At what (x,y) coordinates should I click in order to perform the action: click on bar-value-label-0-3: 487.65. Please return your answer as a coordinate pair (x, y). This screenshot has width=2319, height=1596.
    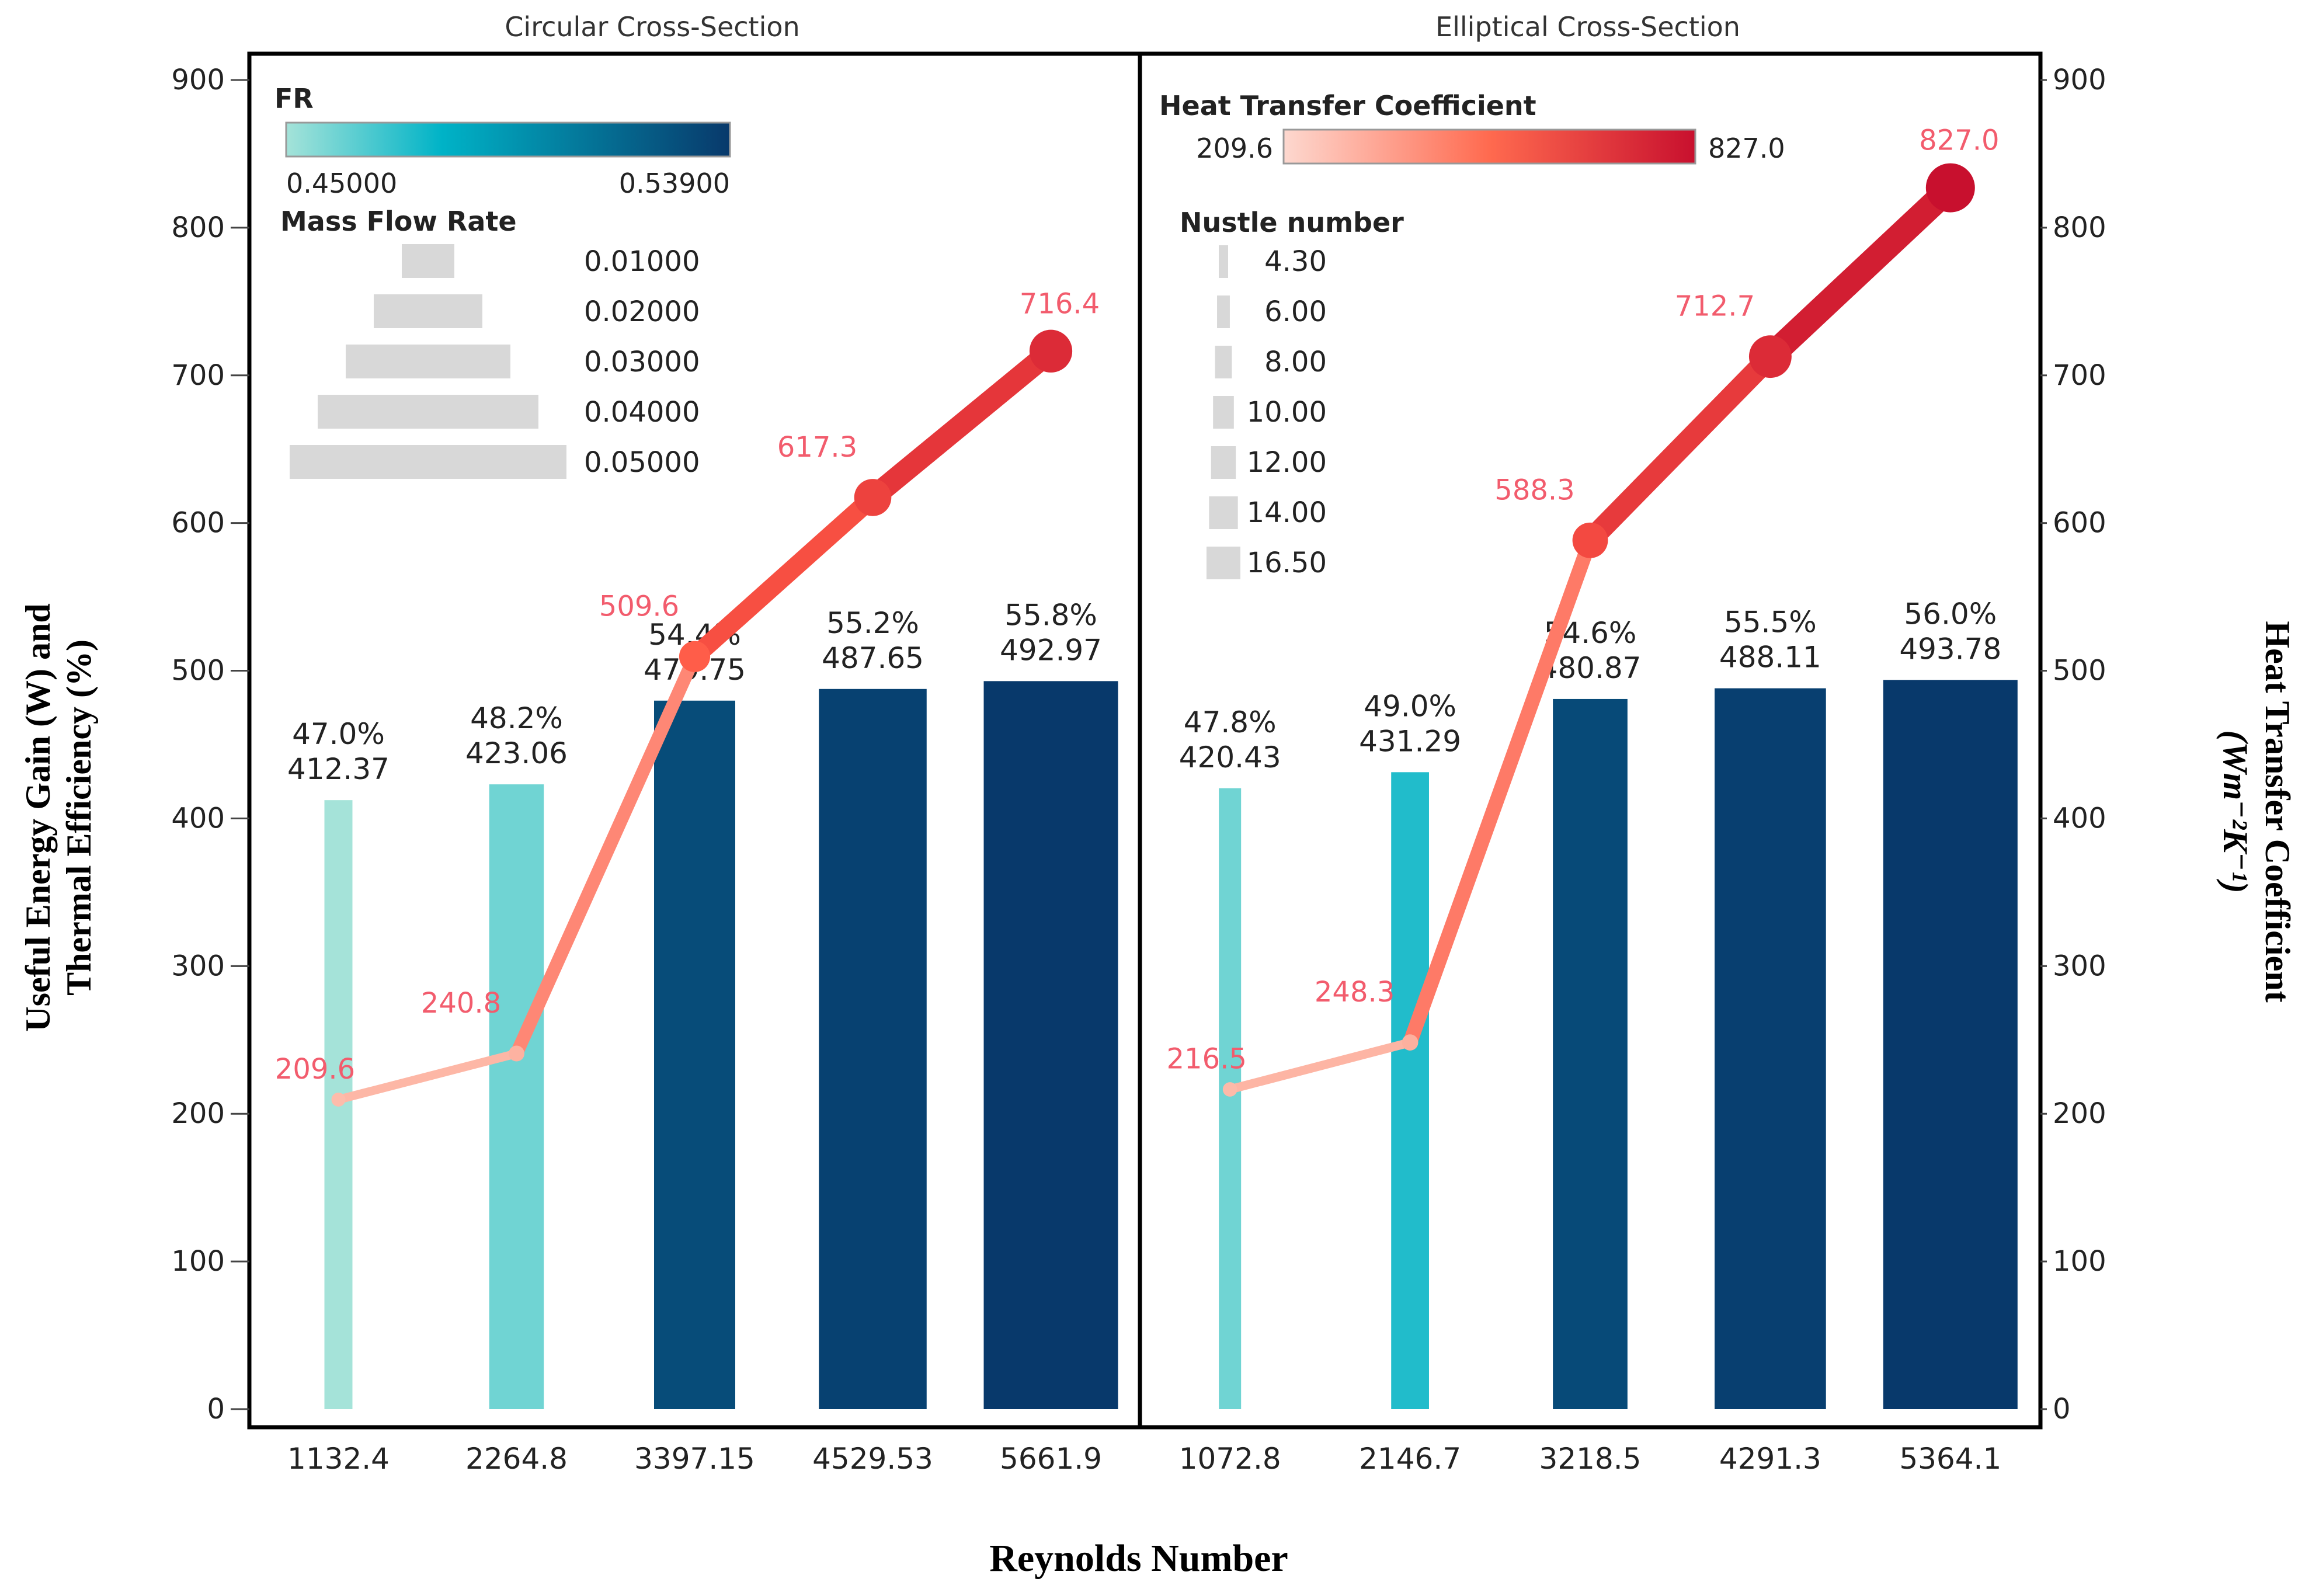
    Looking at the image, I should click on (873, 658).